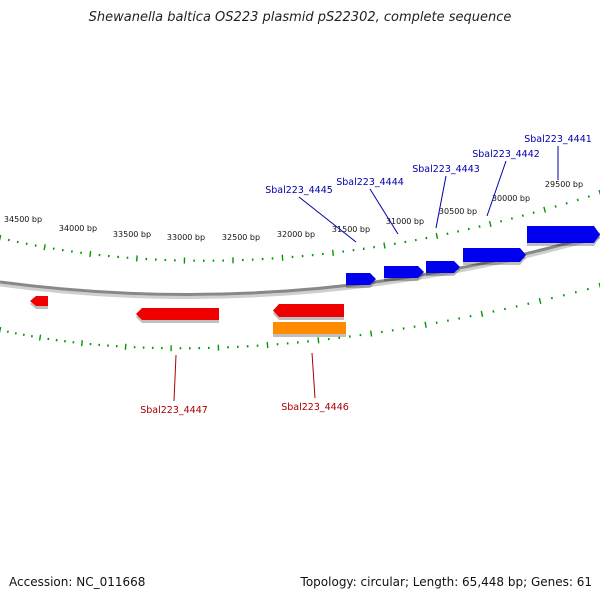 The height and width of the screenshot is (600, 600). What do you see at coordinates (78, 228) in the screenshot?
I see `ruler-position-label: 34000 bp` at bounding box center [78, 228].